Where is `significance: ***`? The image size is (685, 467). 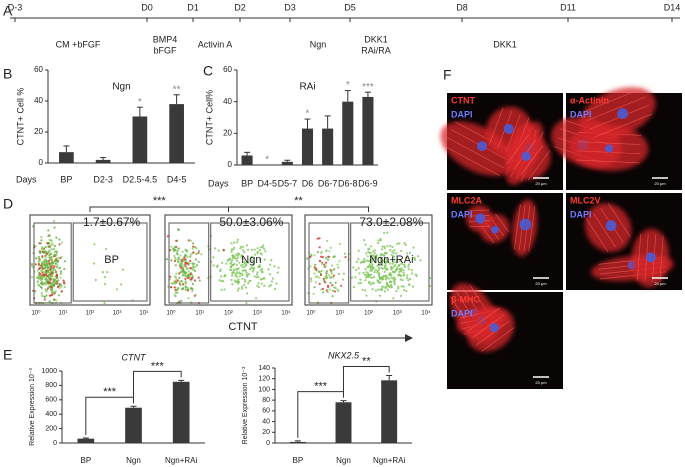 significance: *** is located at coordinates (110, 392).